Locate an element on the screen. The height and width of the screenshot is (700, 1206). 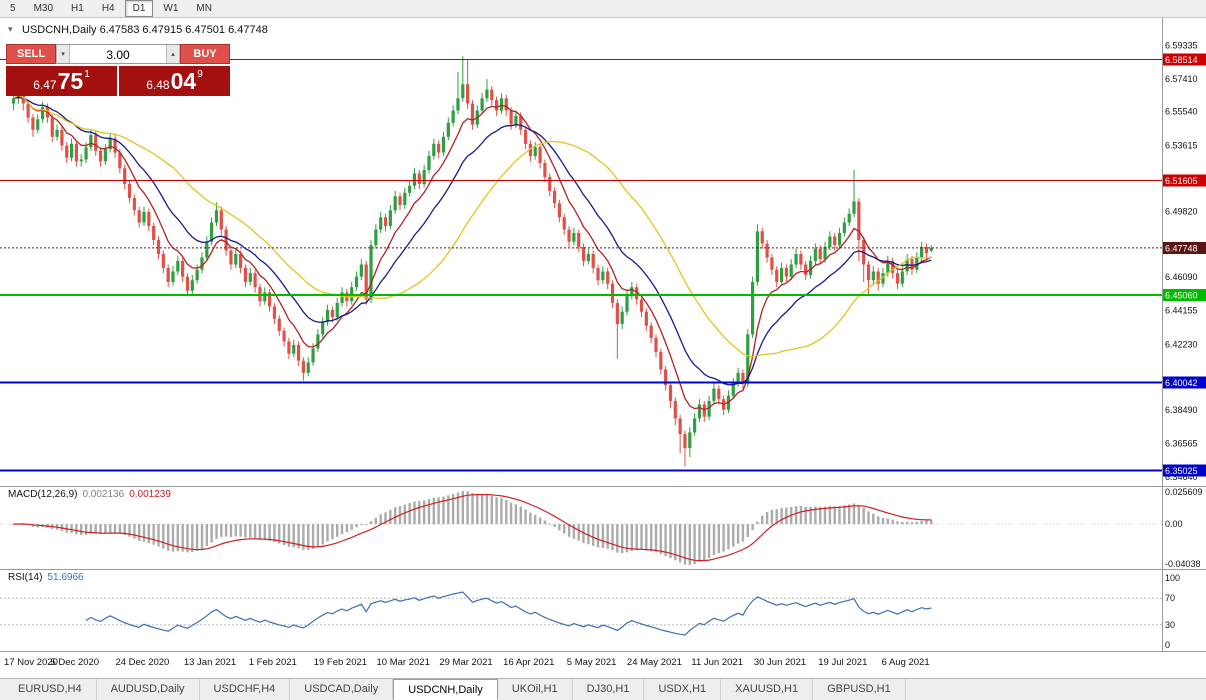
period-button-h1: H1 is located at coordinates (77, 8).